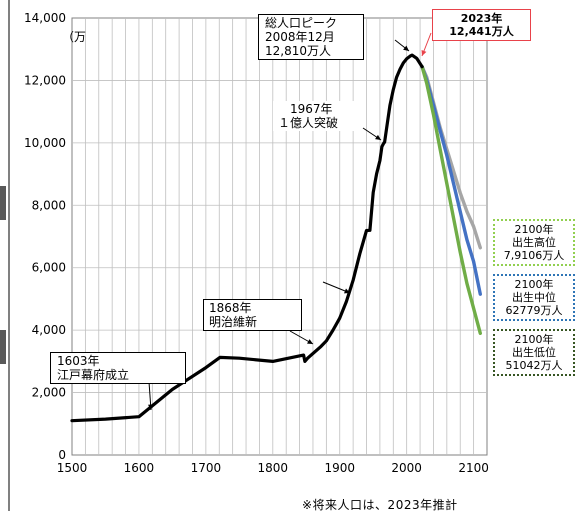 The height and width of the screenshot is (513, 587). What do you see at coordinates (230, 308) in the screenshot?
I see `annotation-line: 1868年` at bounding box center [230, 308].